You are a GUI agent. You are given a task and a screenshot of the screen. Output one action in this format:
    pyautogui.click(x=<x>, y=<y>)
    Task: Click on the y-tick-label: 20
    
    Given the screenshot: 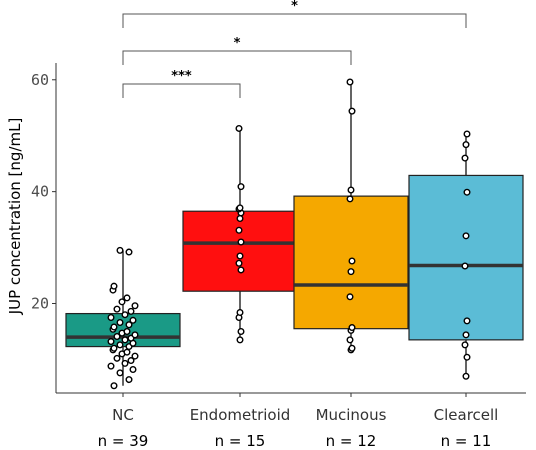 What is the action you would take?
    pyautogui.click(x=40, y=304)
    